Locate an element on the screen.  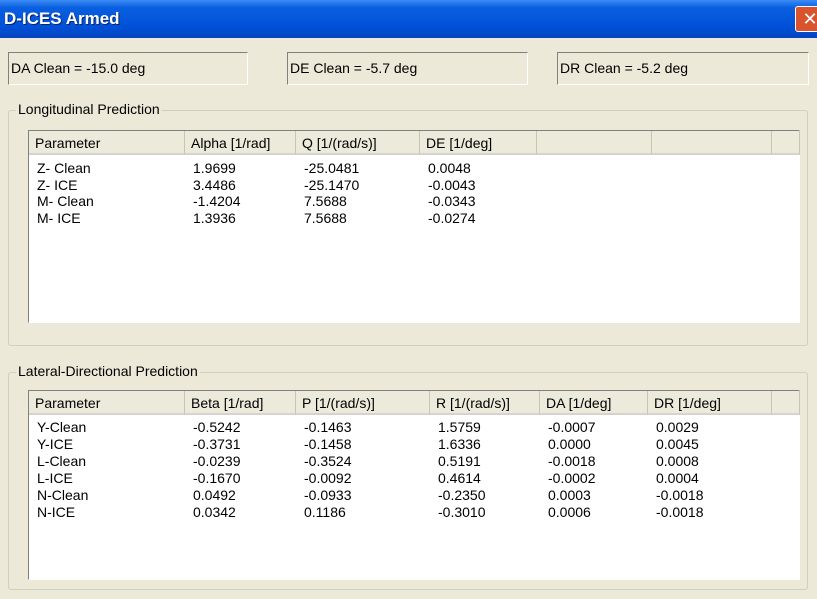
table-cell: 1.3936 is located at coordinates (214, 217).